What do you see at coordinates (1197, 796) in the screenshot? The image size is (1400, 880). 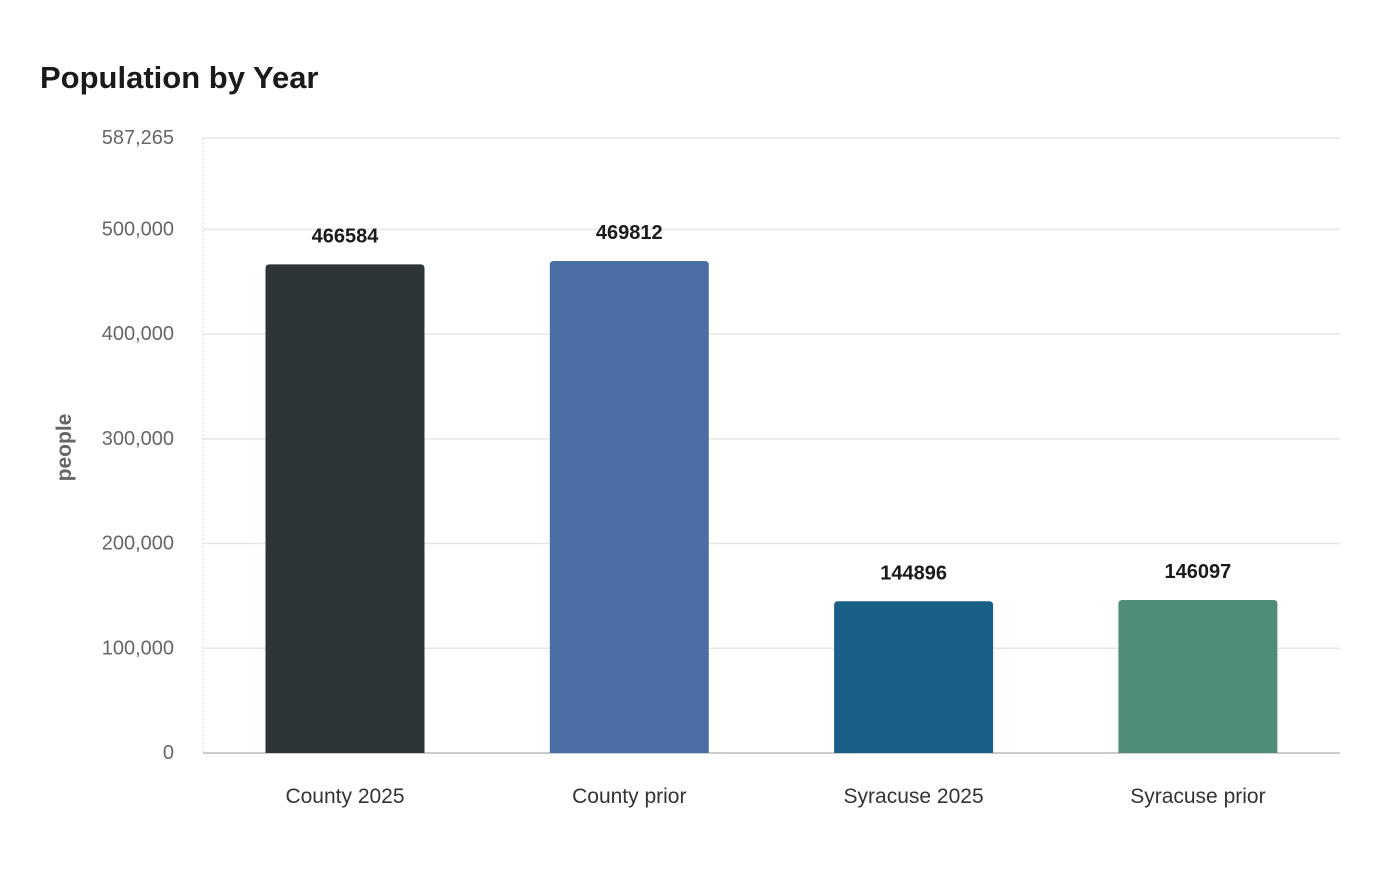 I see `x-category-label: Syracuse prior` at bounding box center [1197, 796].